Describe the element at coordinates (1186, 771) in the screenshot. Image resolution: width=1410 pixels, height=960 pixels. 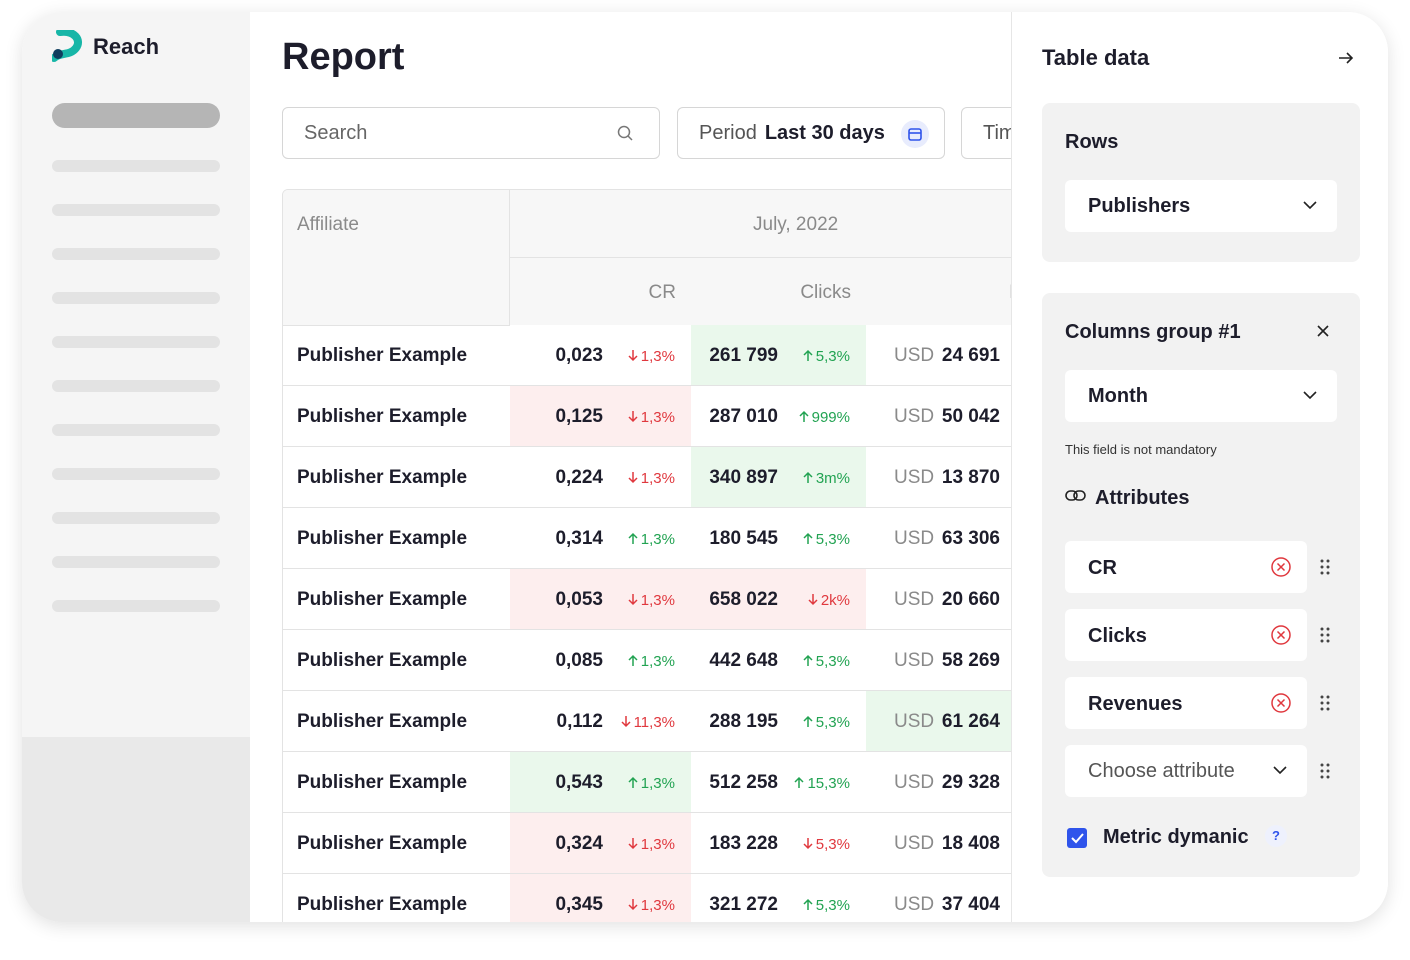
I see `choose-attribute: Choose attribute` at that location.